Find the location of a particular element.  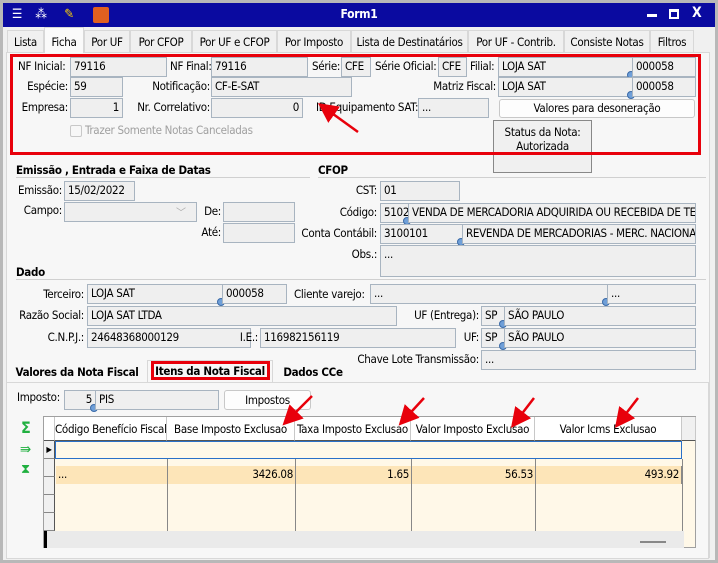

uf-entrega-input: SP is located at coordinates (494, 317).